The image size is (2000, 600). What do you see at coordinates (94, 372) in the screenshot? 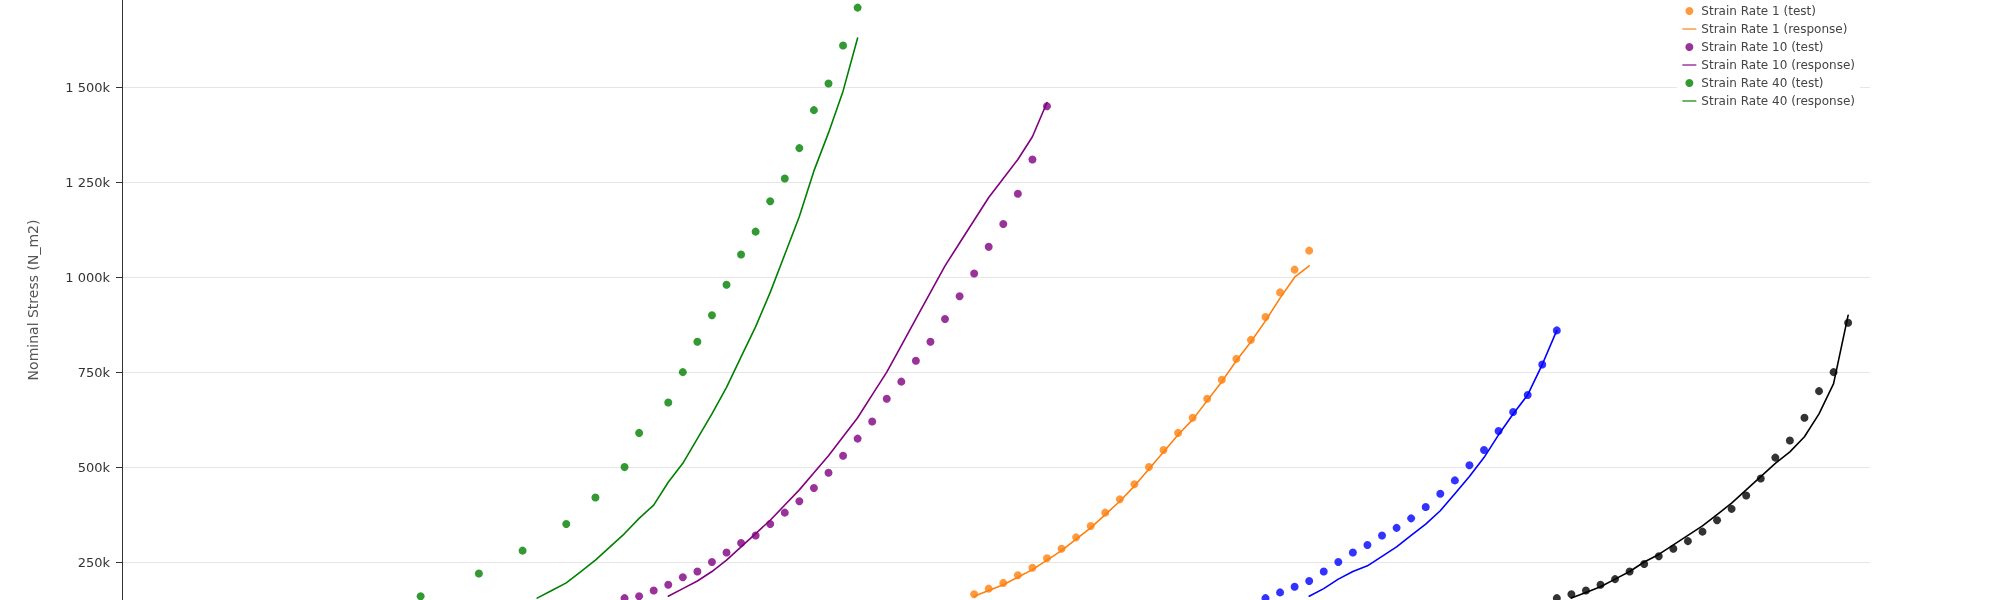
I see `y-tick-label: 750k` at bounding box center [94, 372].